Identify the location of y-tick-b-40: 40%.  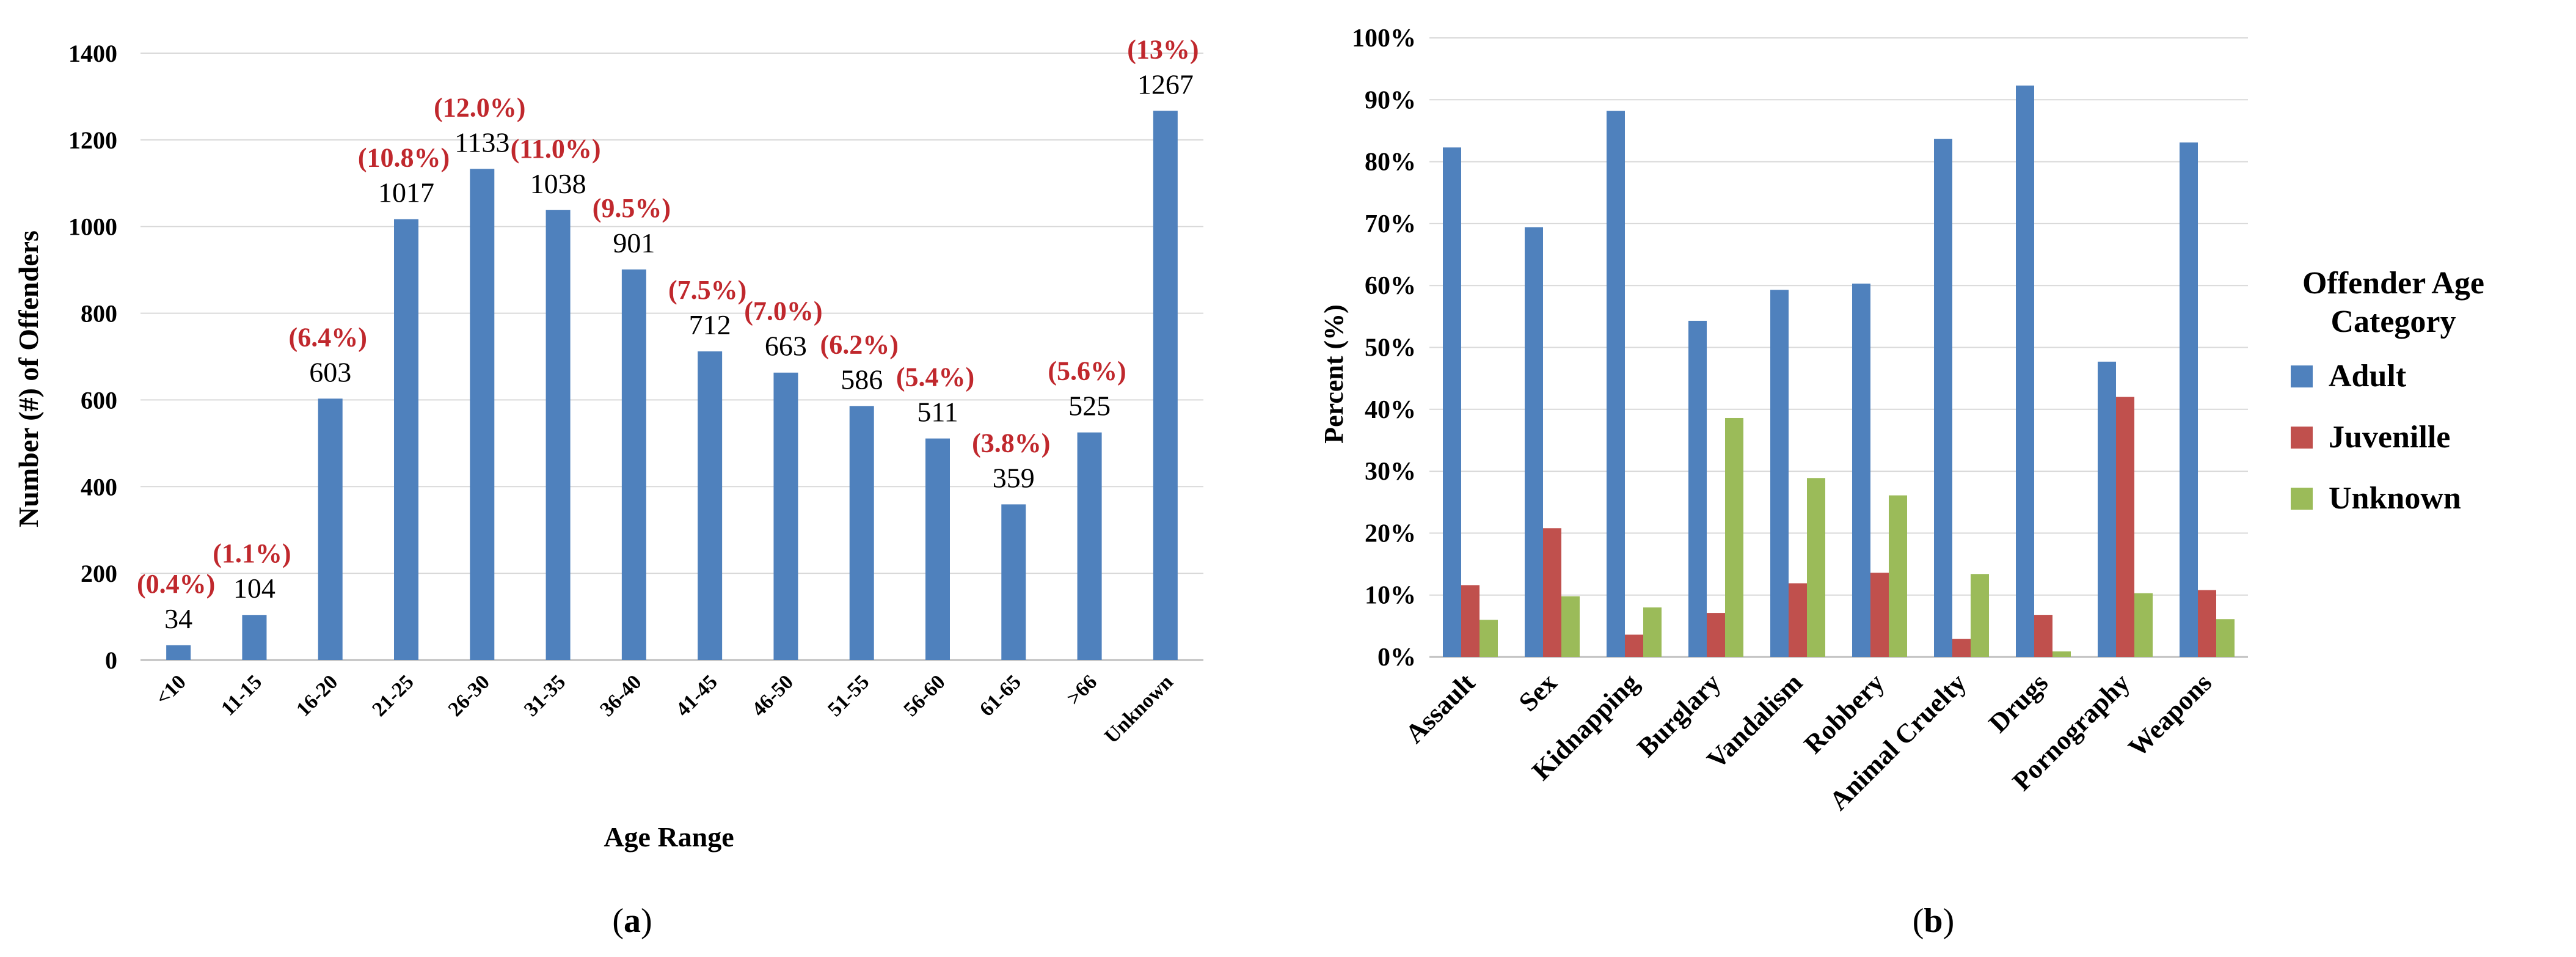
(1391, 410).